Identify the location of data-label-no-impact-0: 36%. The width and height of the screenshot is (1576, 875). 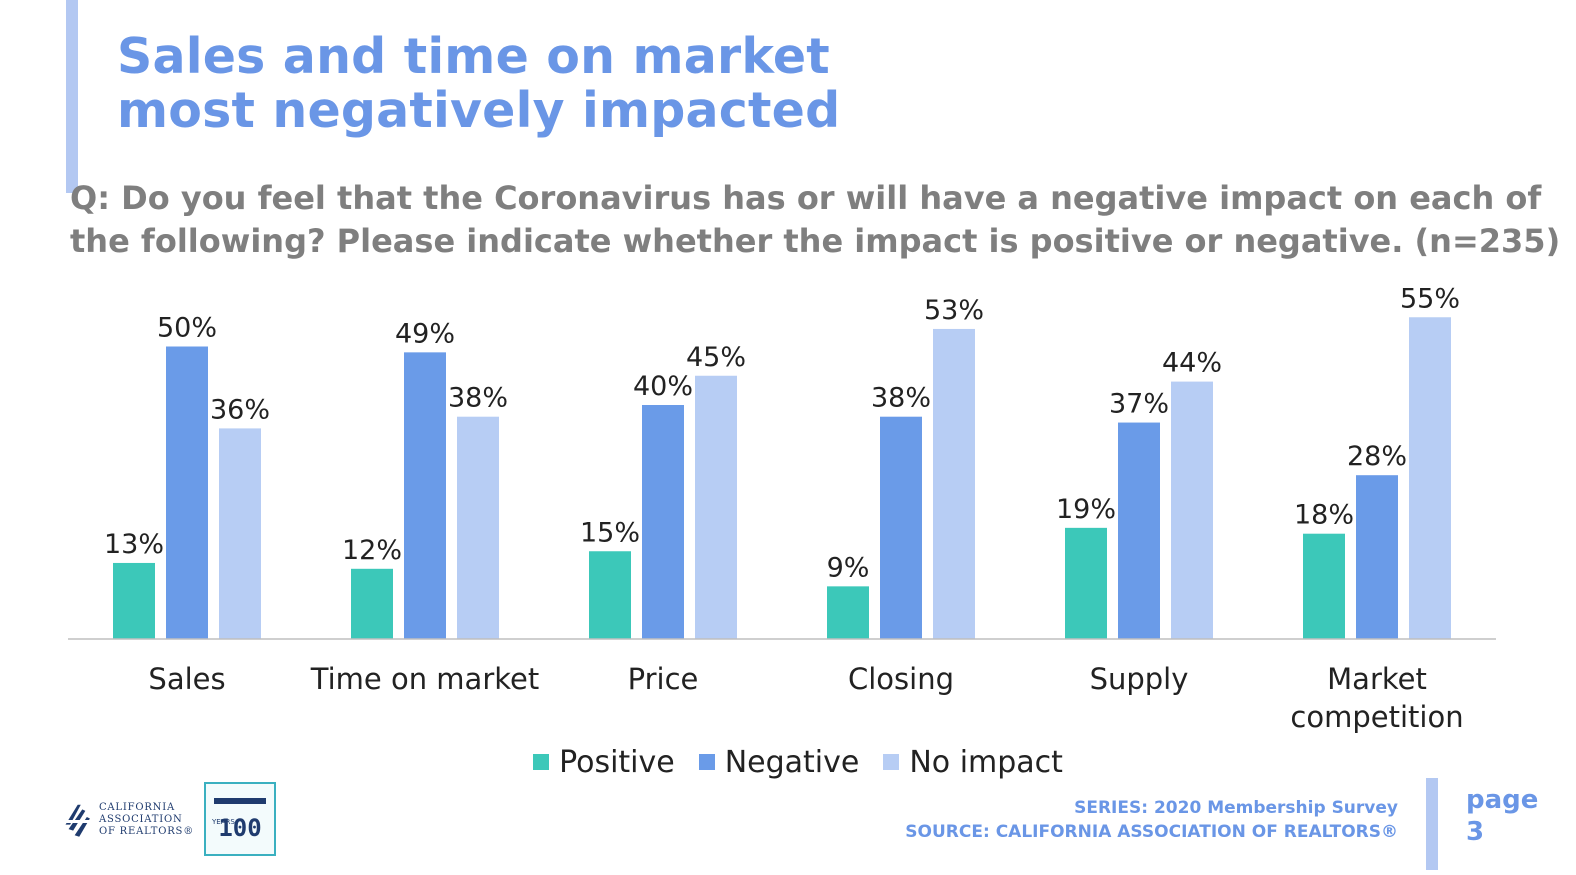
(240, 409).